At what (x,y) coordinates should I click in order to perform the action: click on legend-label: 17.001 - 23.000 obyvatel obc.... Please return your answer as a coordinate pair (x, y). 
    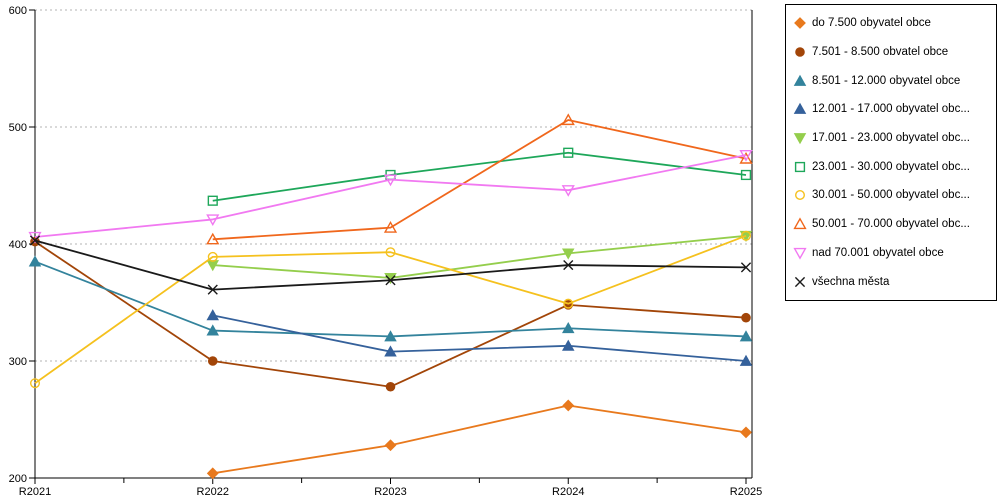
    Looking at the image, I should click on (891, 138).